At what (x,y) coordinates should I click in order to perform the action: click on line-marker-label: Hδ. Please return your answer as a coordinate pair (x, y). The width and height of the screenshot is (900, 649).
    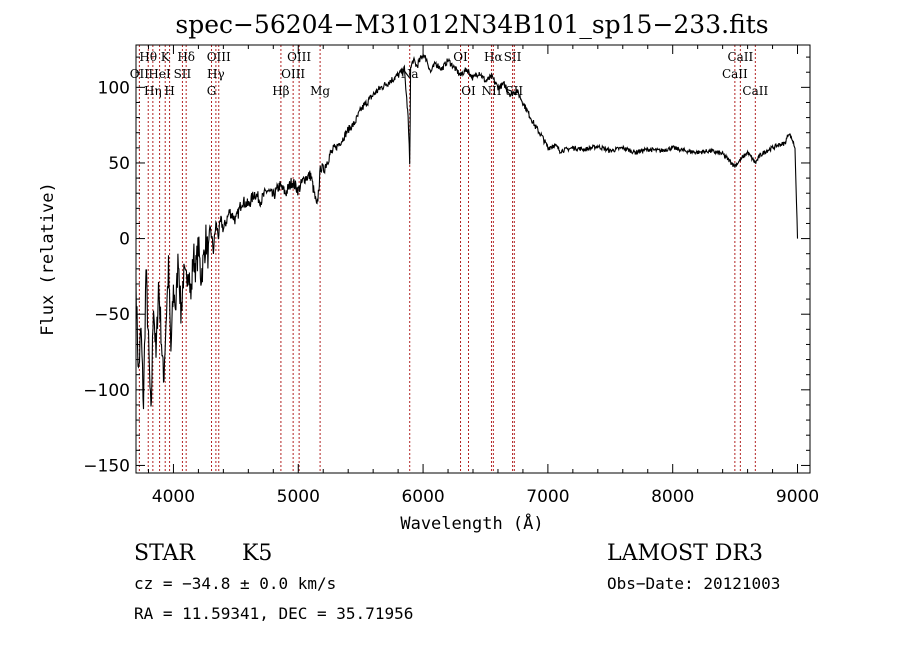
    Looking at the image, I should click on (186, 57).